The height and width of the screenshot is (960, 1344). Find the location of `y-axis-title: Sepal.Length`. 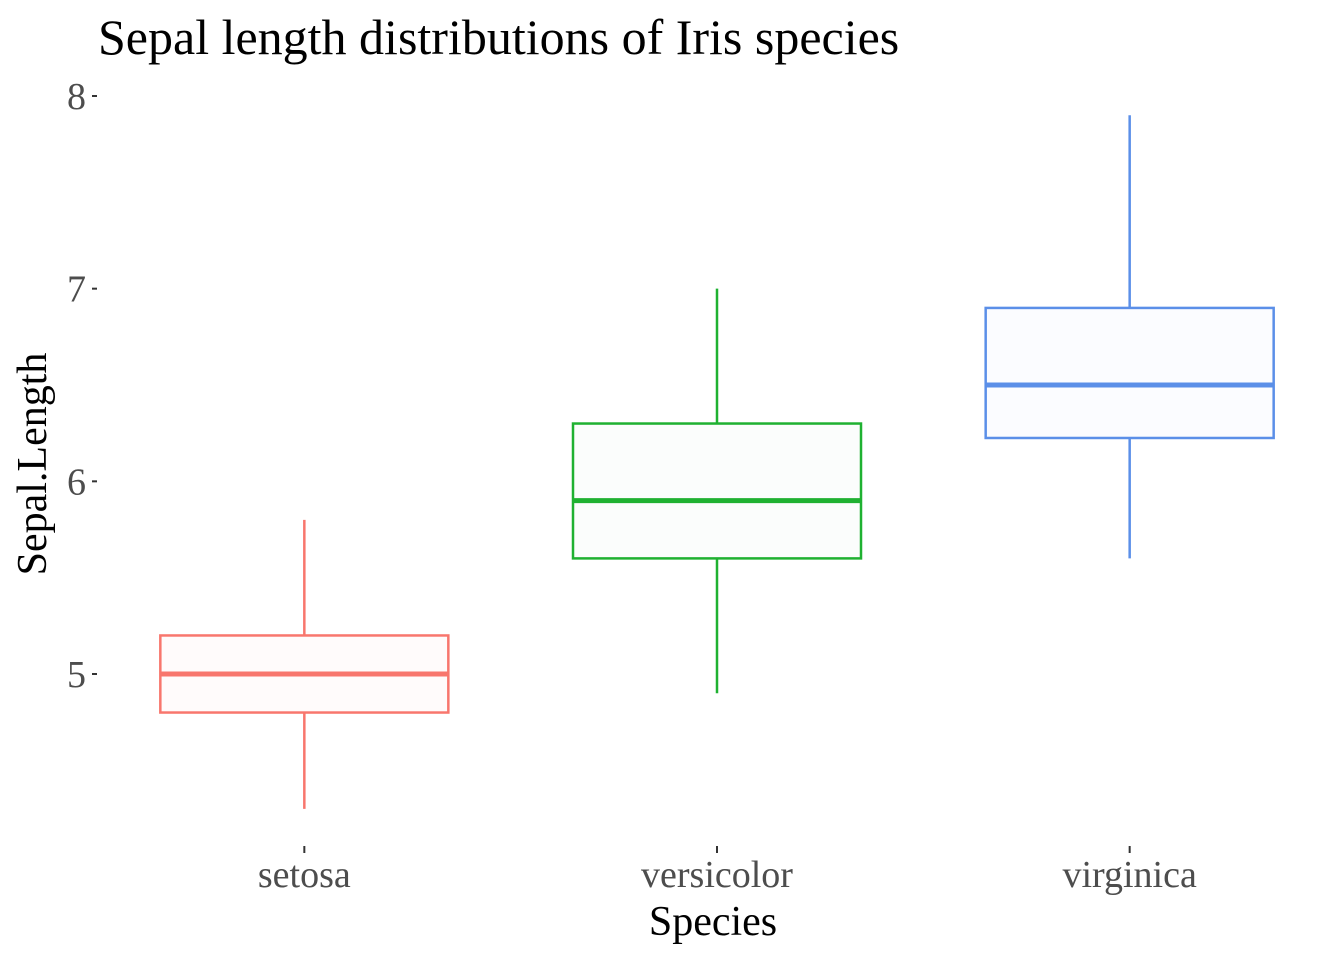

y-axis-title: Sepal.Length is located at coordinates (33, 464).